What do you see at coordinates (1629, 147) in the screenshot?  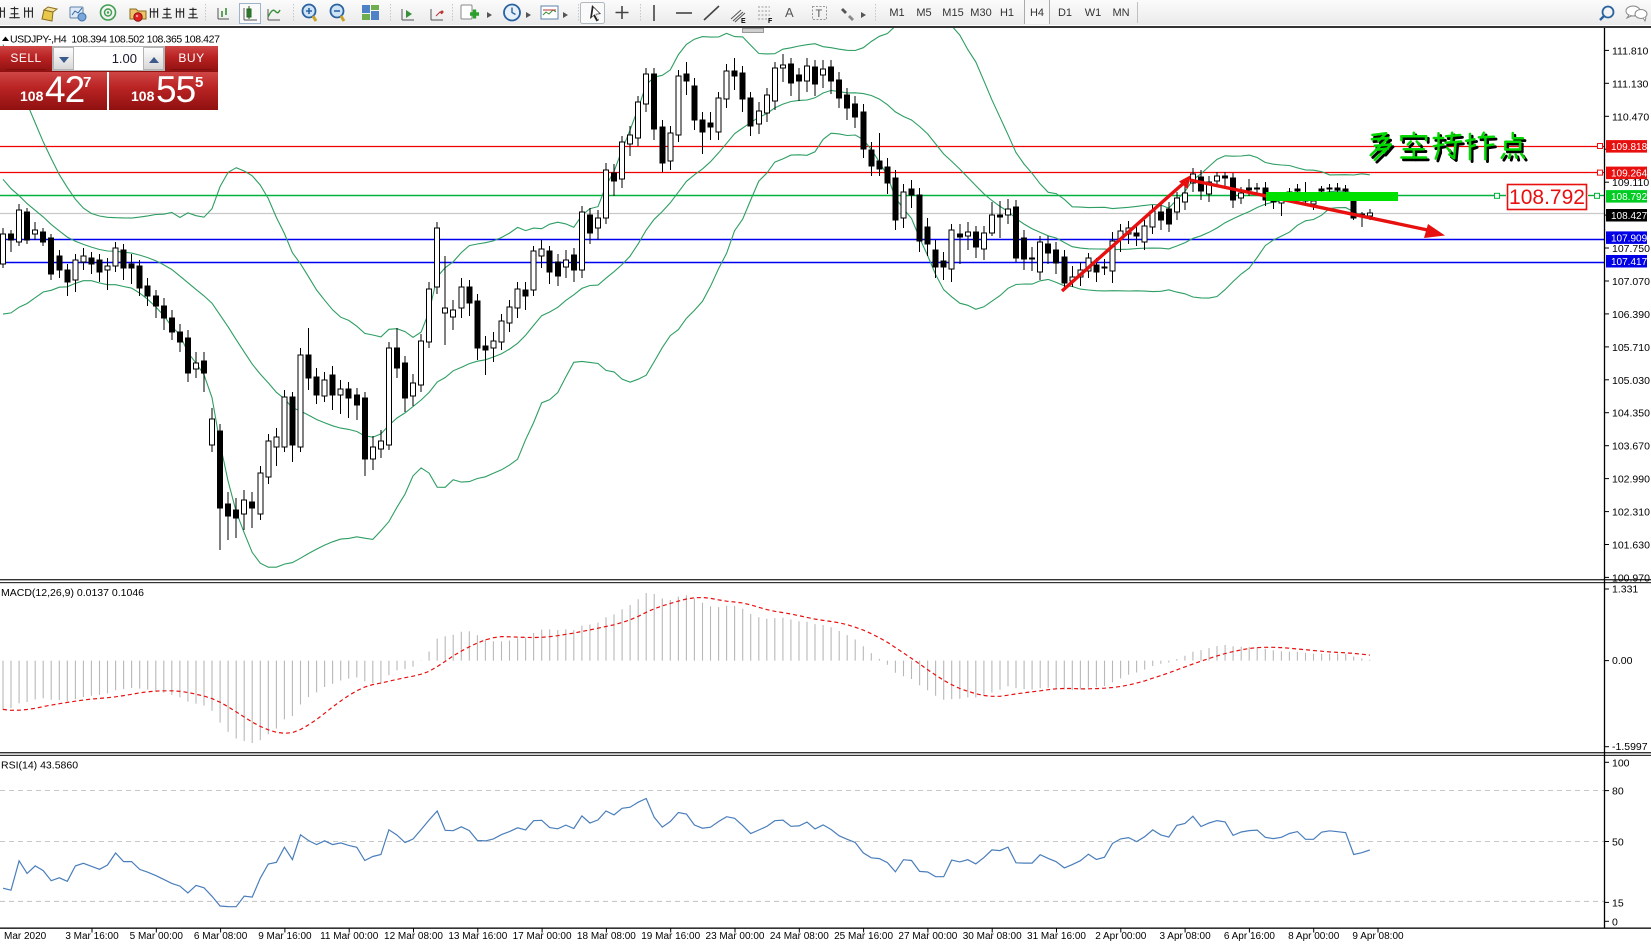 I see `svg-text: 109.818` at bounding box center [1629, 147].